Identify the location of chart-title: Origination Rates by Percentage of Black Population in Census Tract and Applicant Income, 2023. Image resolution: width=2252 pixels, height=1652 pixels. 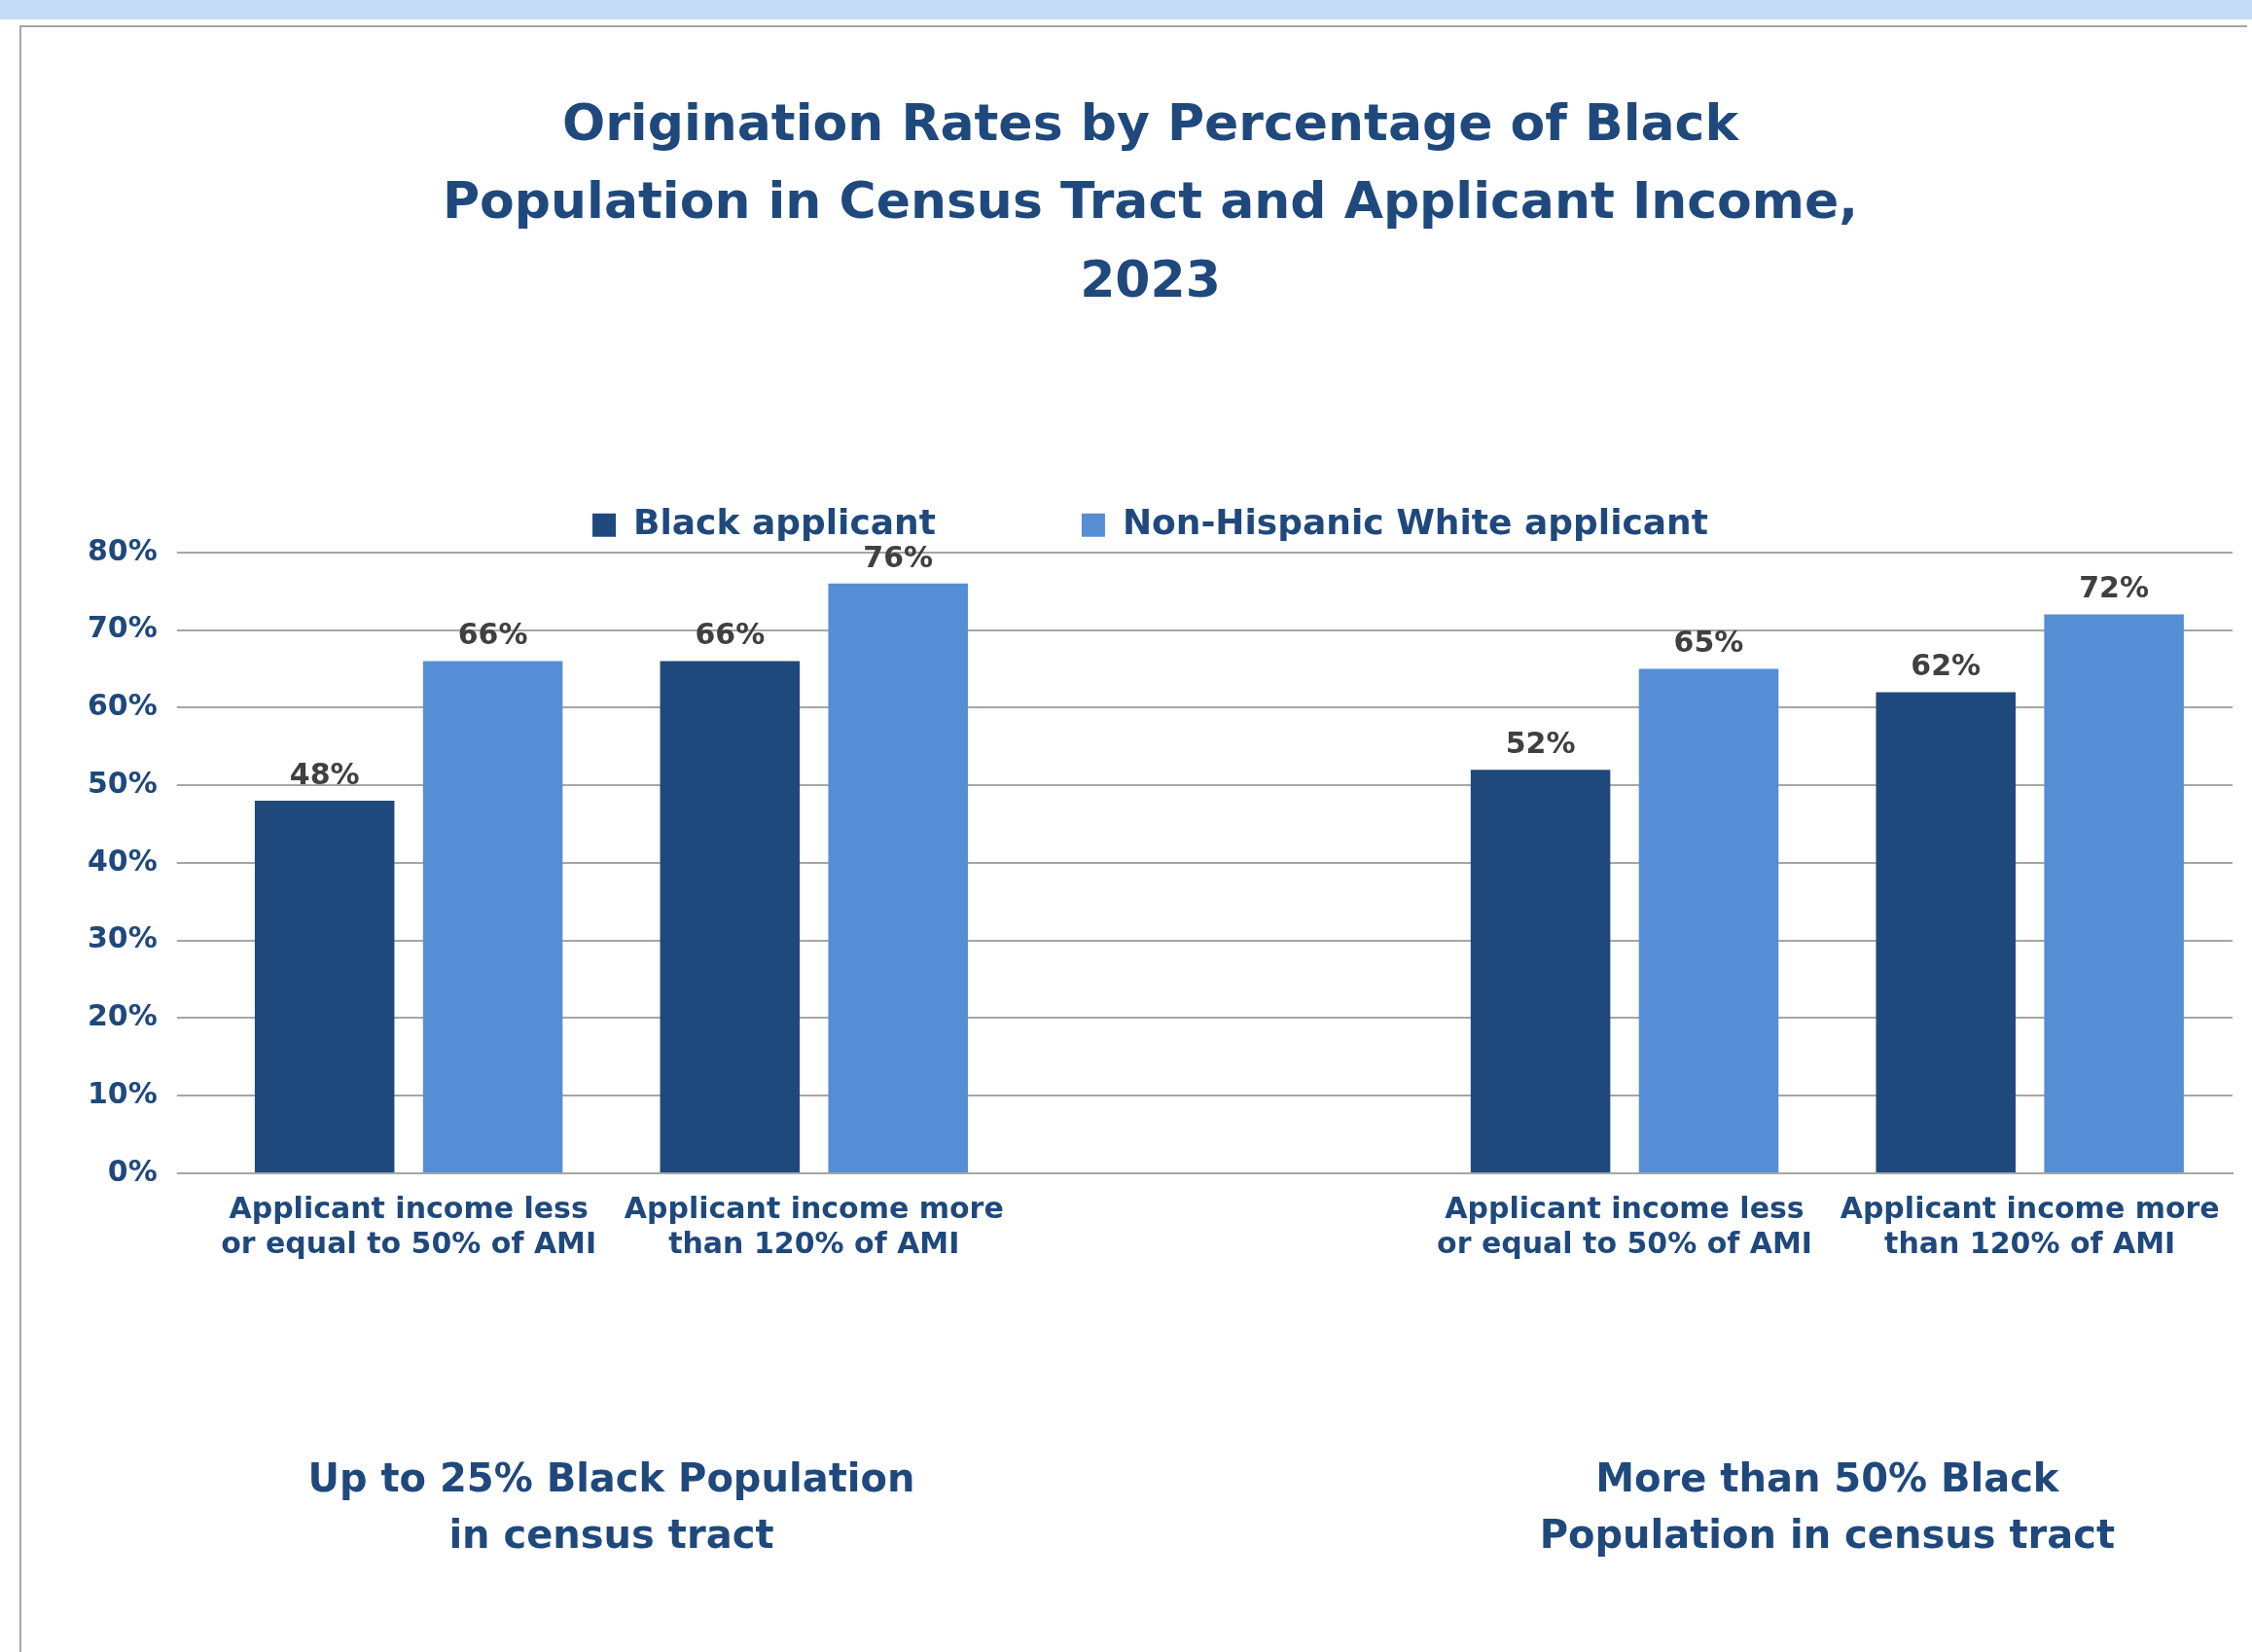
(1150, 200).